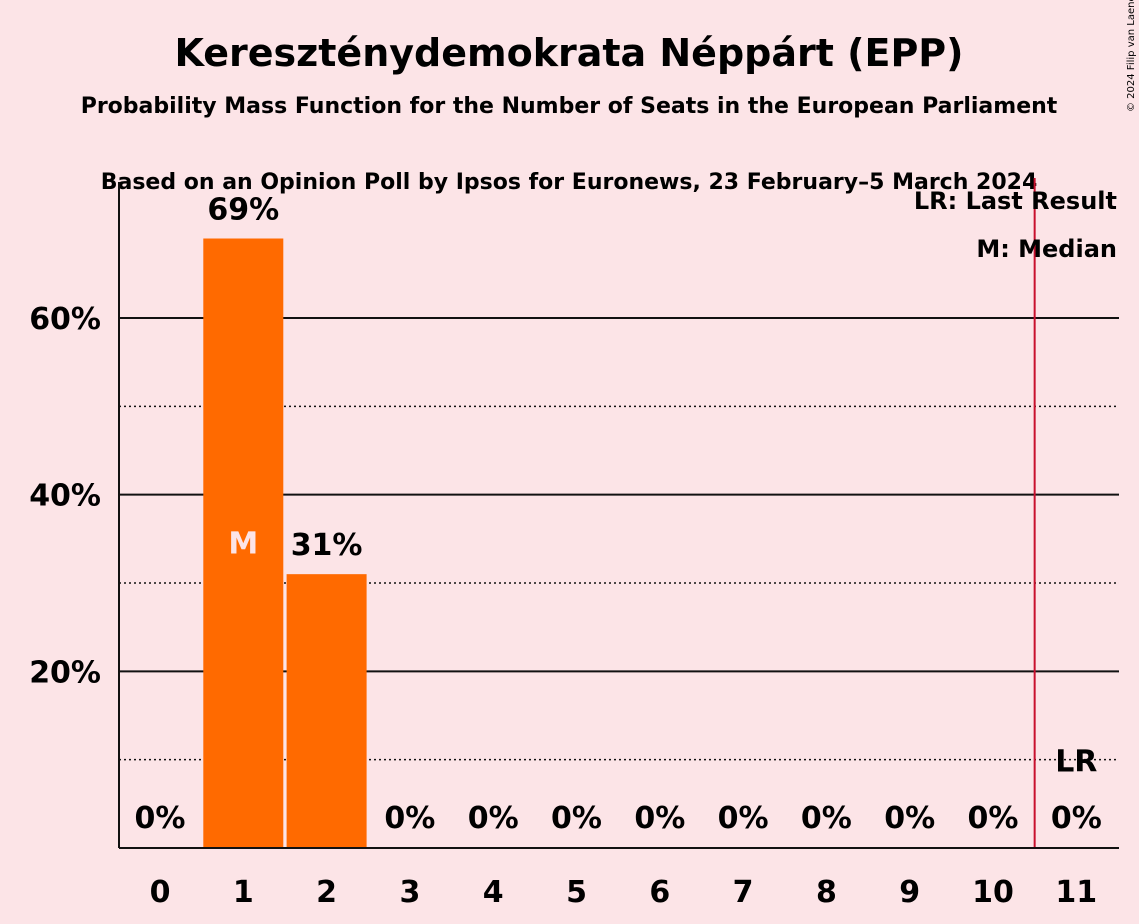 The height and width of the screenshot is (924, 1139). Describe the element at coordinates (160, 892) in the screenshot. I see `x-tick-label: 0` at that location.